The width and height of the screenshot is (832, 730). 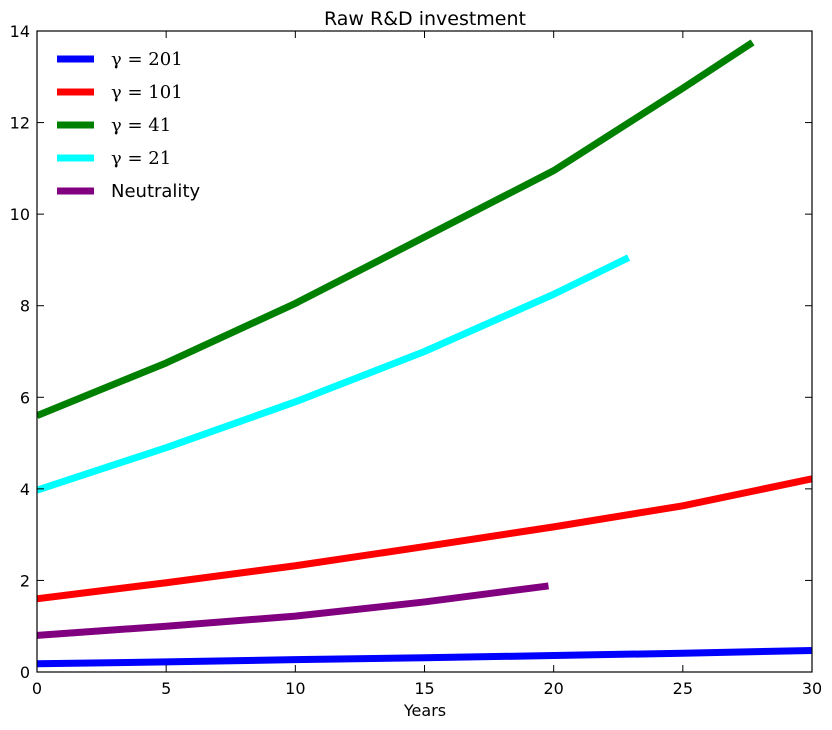 I want to click on y-tick-label: 2, so click(x=25, y=580).